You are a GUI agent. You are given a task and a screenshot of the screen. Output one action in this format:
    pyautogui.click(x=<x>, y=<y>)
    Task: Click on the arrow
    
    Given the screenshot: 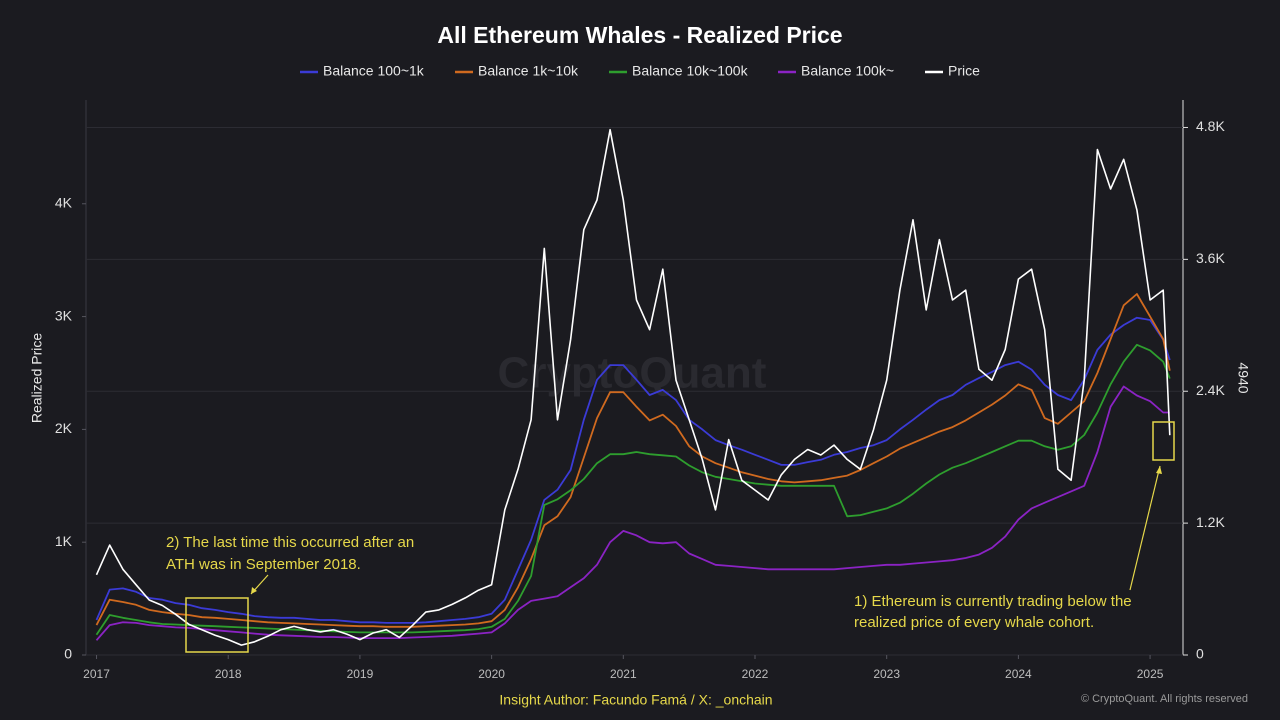 What is the action you would take?
    pyautogui.click(x=1145, y=528)
    